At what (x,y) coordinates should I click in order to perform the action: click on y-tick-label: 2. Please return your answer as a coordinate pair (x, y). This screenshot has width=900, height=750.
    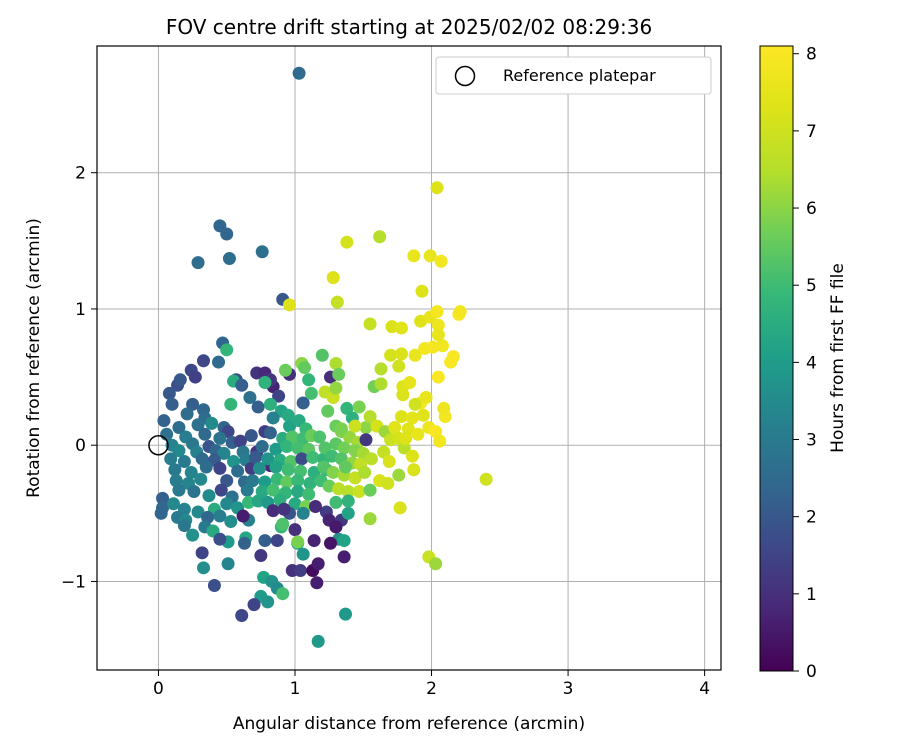
    Looking at the image, I should click on (80, 174).